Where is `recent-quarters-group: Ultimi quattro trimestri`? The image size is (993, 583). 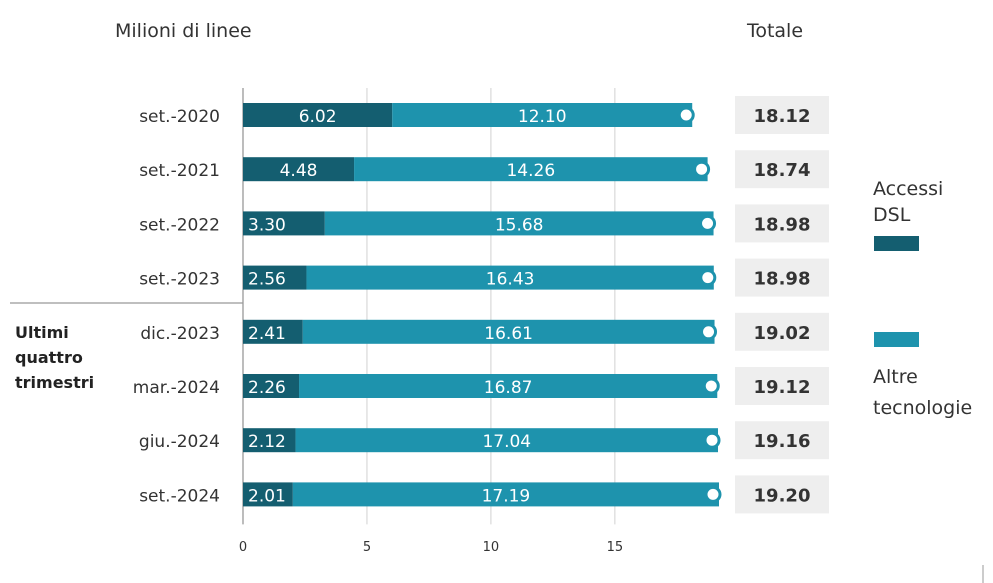
recent-quarters-group: Ultimi quattro trimestri is located at coordinates (54, 357).